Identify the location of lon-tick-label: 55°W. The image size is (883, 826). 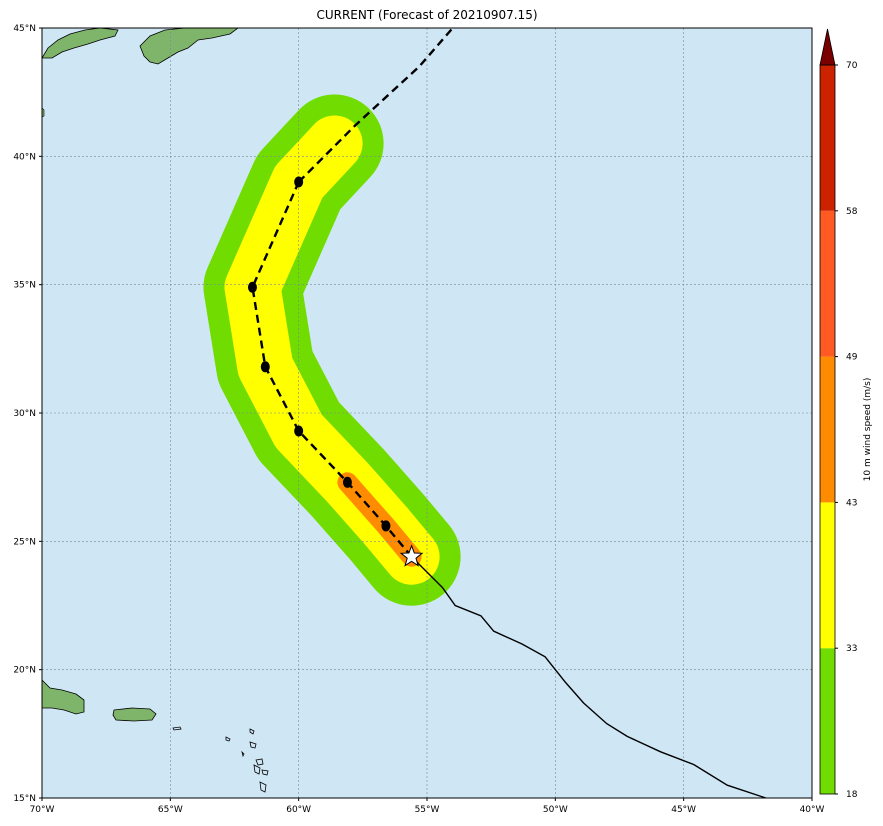
(427, 810).